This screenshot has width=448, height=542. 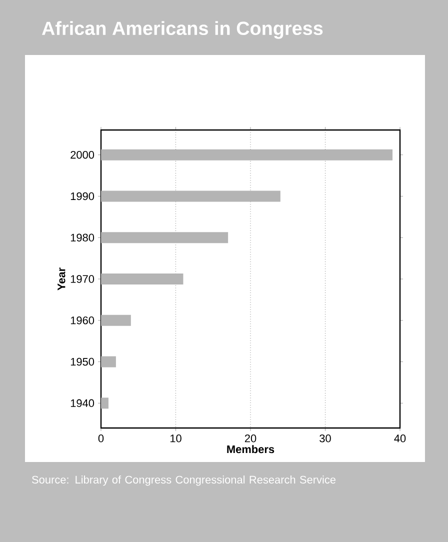 I want to click on y-tick-label: 2000, so click(x=82, y=154).